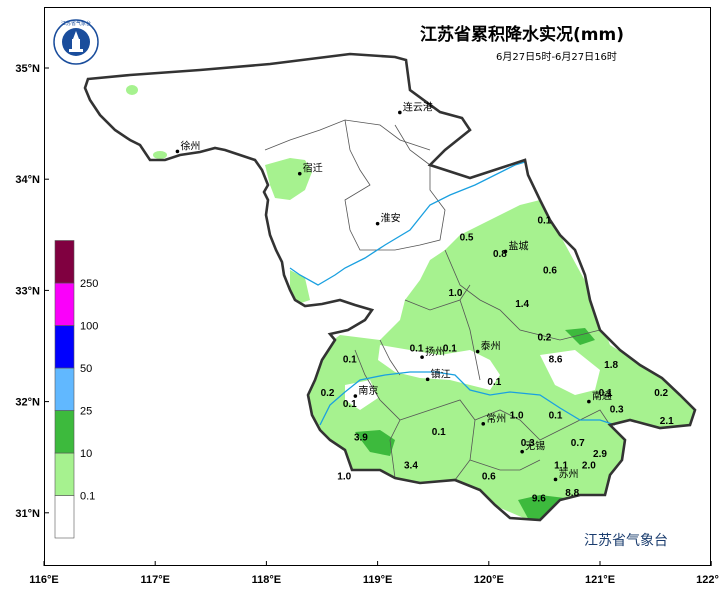 The height and width of the screenshot is (596, 719). I want to click on station-value: 2.9, so click(600, 454).